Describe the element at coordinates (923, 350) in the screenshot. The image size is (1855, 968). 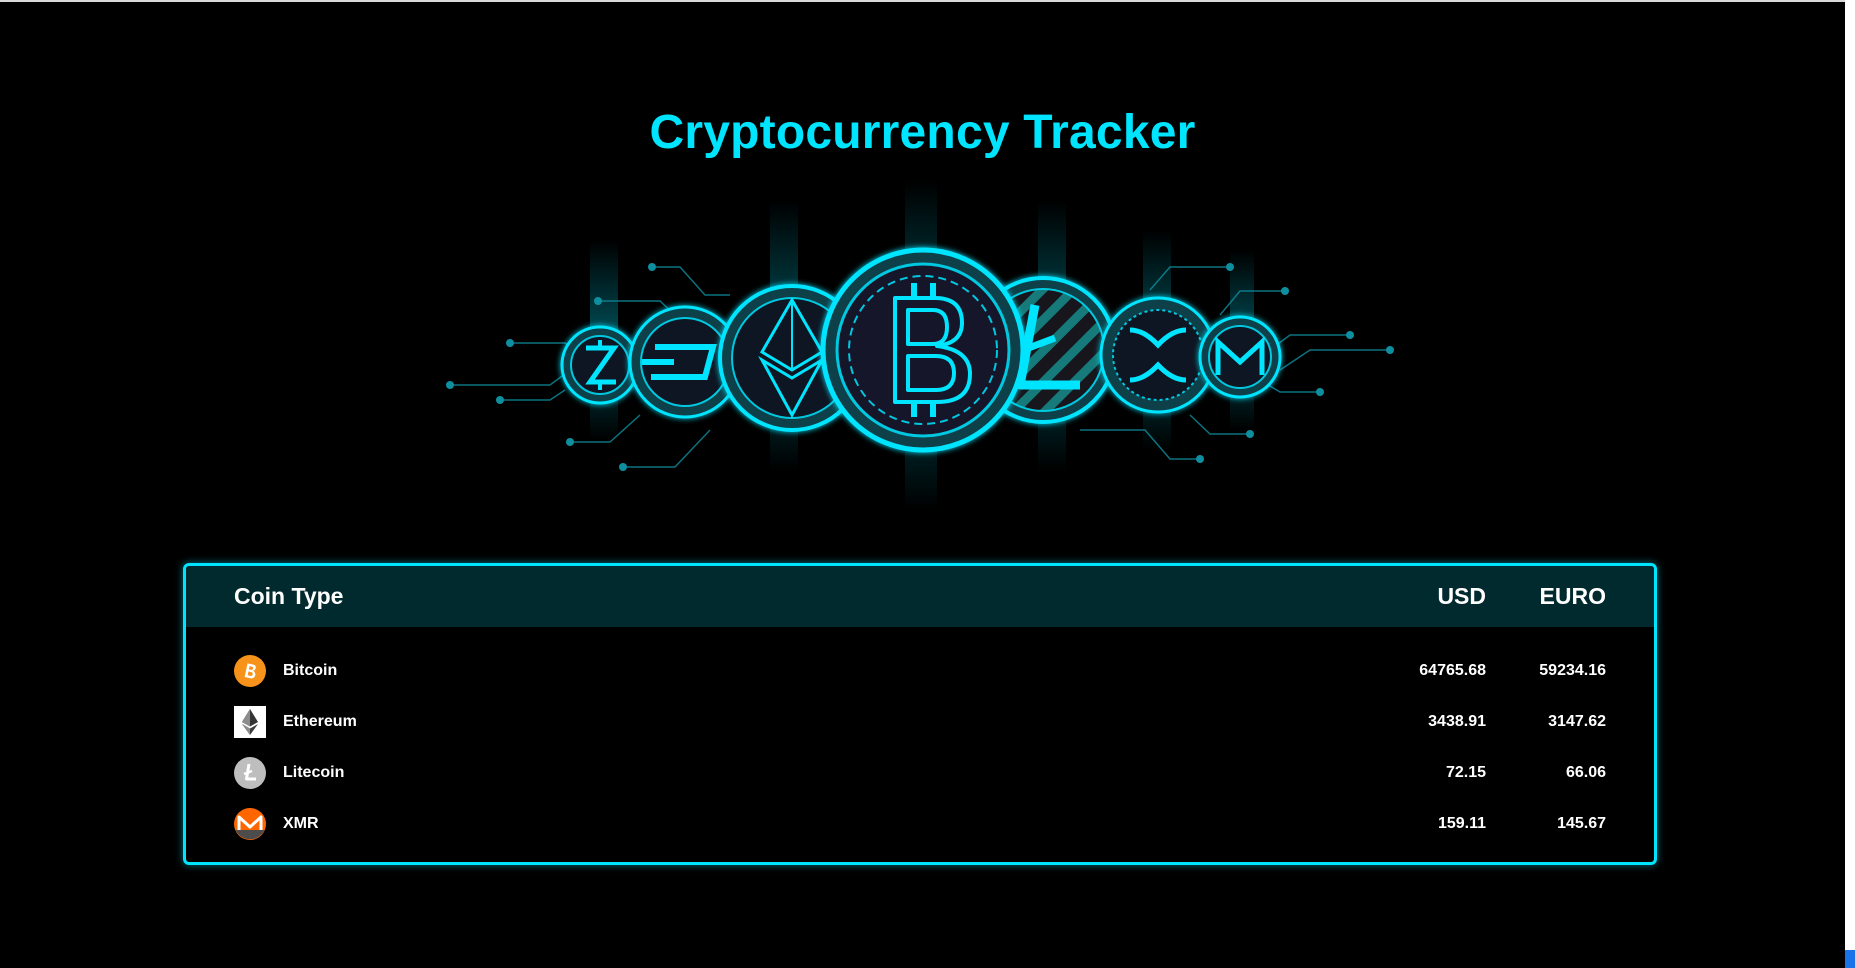
I see `bitcoin-coin-icon` at that location.